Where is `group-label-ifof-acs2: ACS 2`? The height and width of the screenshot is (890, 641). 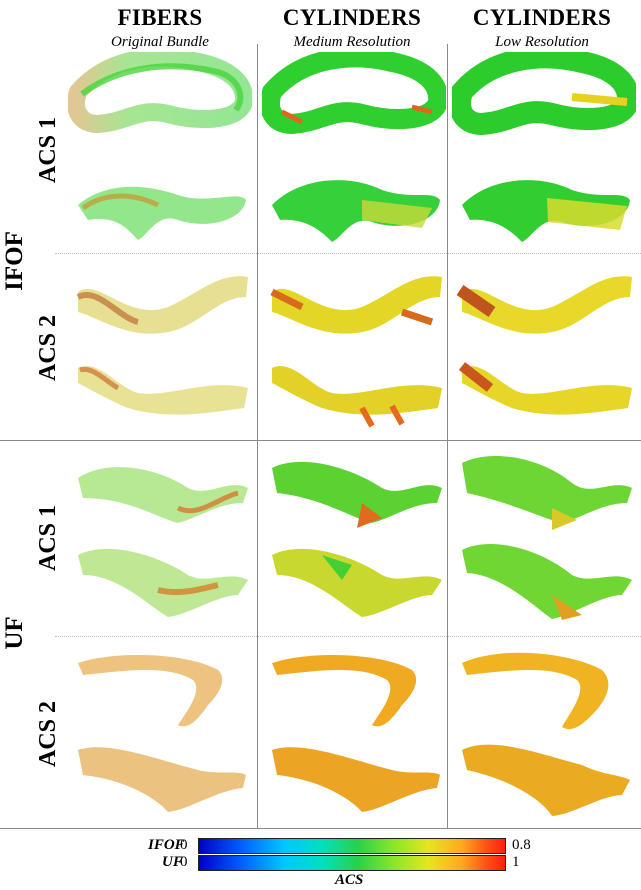
group-label-ifof-acs2: ACS 2 is located at coordinates (48, 348).